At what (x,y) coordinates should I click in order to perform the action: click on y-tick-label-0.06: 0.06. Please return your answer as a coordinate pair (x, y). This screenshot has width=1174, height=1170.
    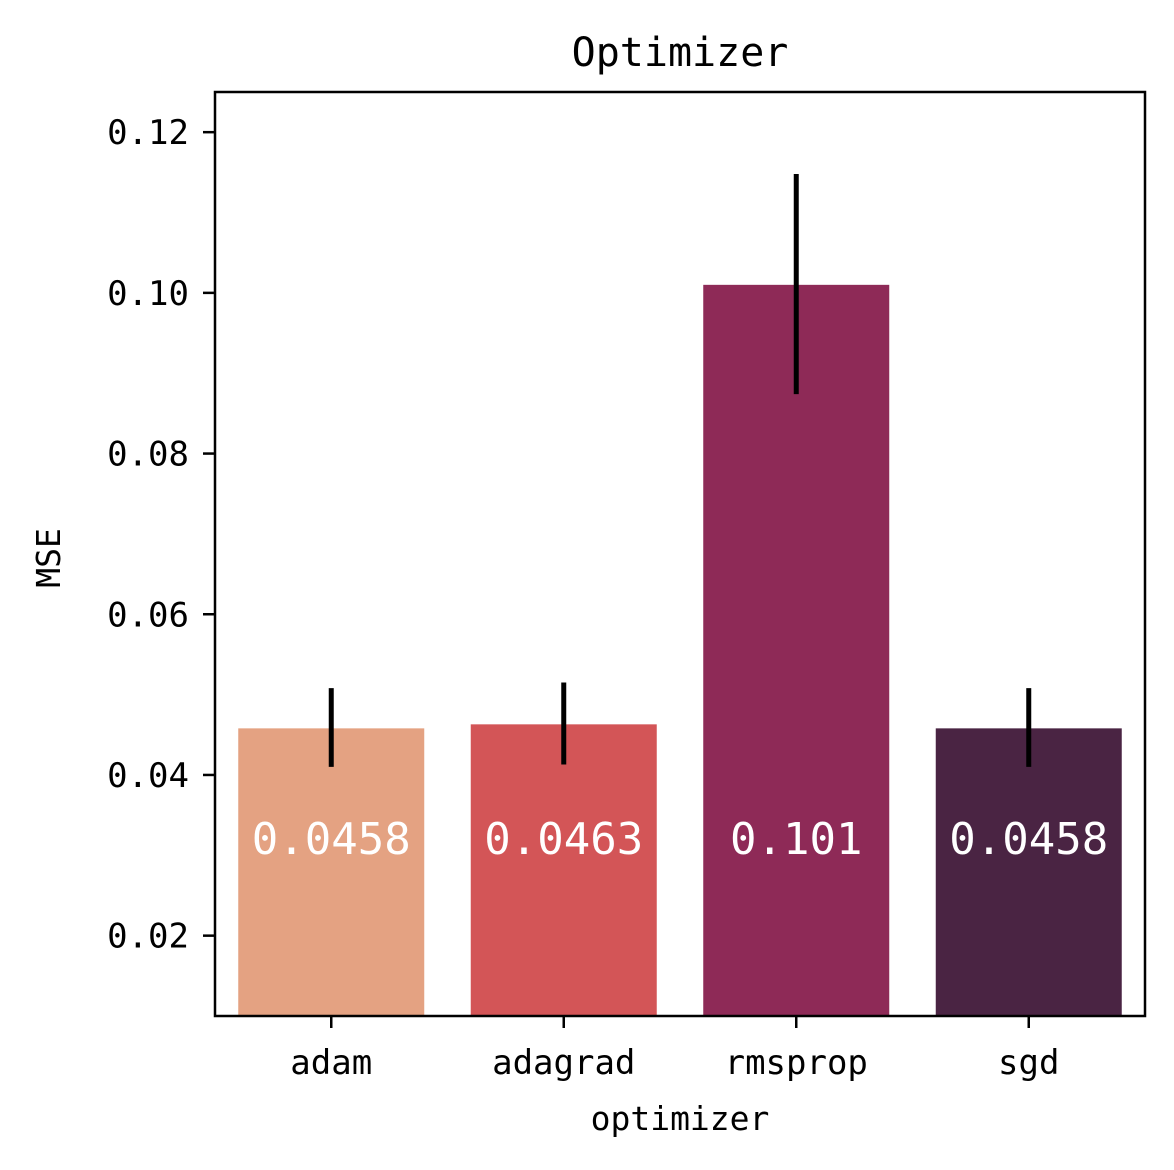
    Looking at the image, I should click on (148, 615).